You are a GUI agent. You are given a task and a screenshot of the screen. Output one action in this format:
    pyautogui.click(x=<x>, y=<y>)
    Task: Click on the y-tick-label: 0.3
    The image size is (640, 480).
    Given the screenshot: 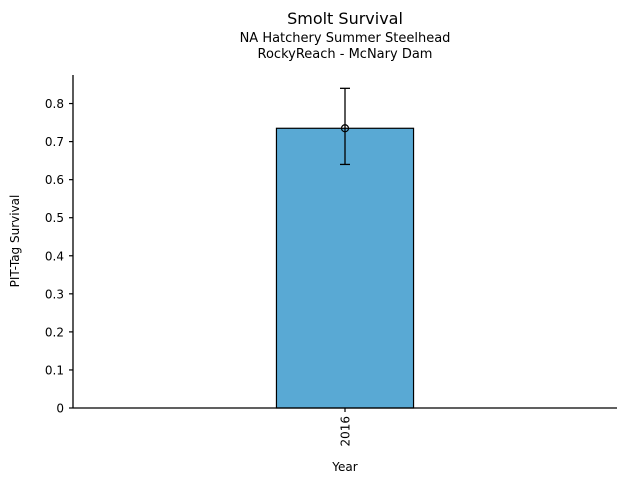 What is the action you would take?
    pyautogui.click(x=54, y=294)
    